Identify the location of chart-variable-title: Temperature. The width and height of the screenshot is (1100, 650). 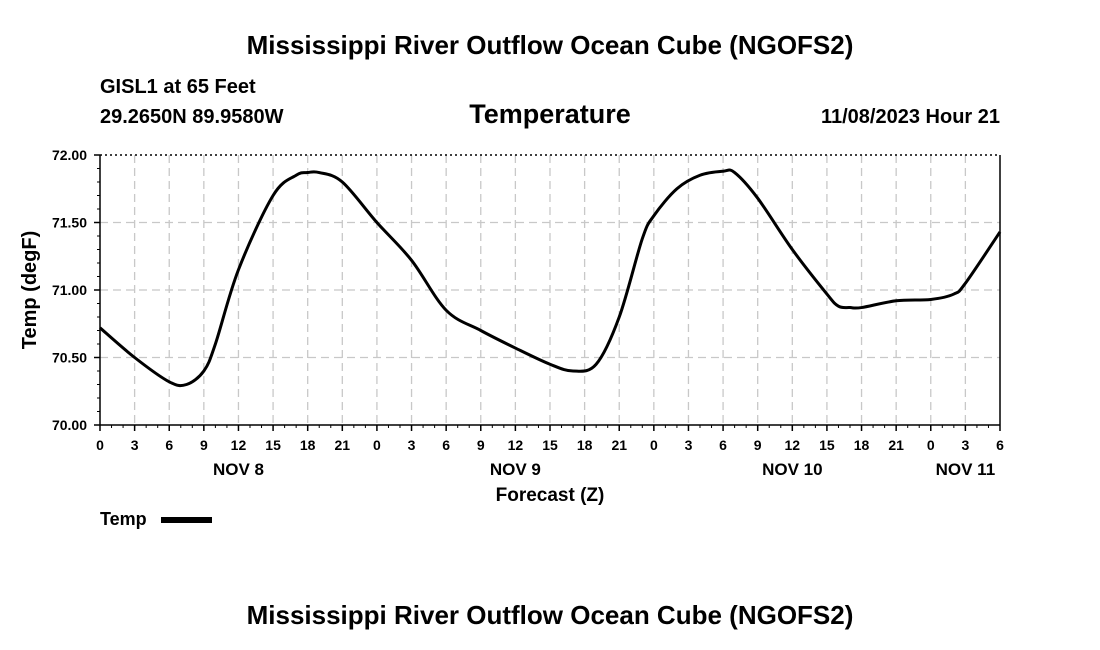
(550, 114).